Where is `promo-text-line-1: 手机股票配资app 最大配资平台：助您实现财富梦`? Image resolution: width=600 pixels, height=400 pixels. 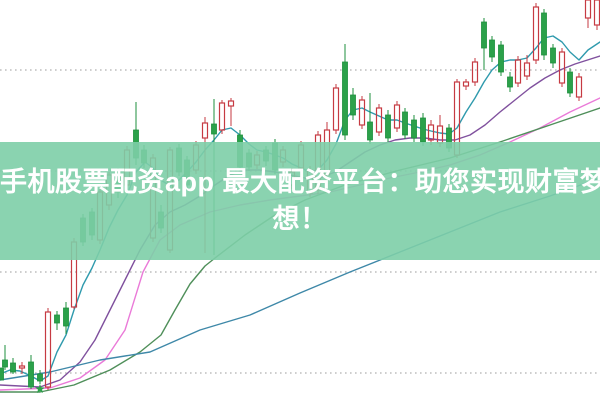 promo-text-line-1: 手机股票配资app 最大配资平台：助您实现财富梦 is located at coordinates (300, 182).